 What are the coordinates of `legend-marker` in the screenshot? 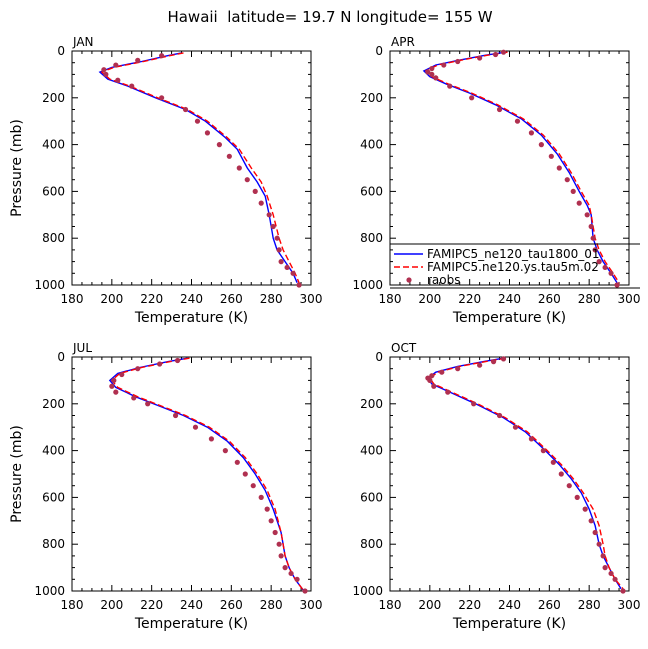 It's located at (409, 280).